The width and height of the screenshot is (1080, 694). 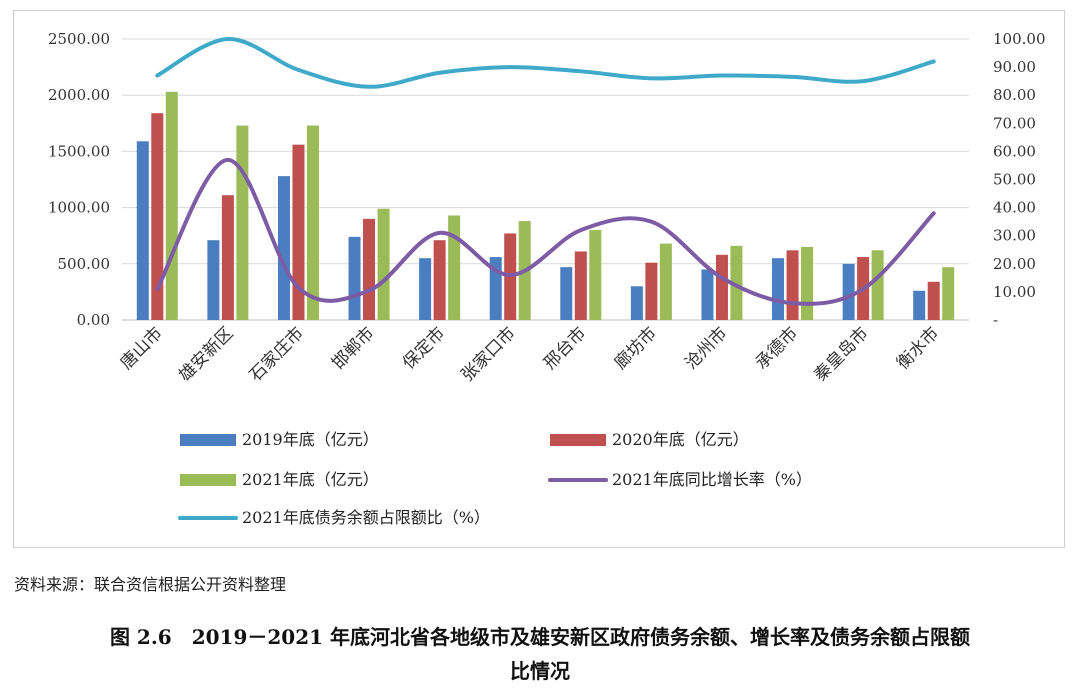 What do you see at coordinates (150, 584) in the screenshot?
I see `source-note: 资料来源：联合资信根据公开资料整理` at bounding box center [150, 584].